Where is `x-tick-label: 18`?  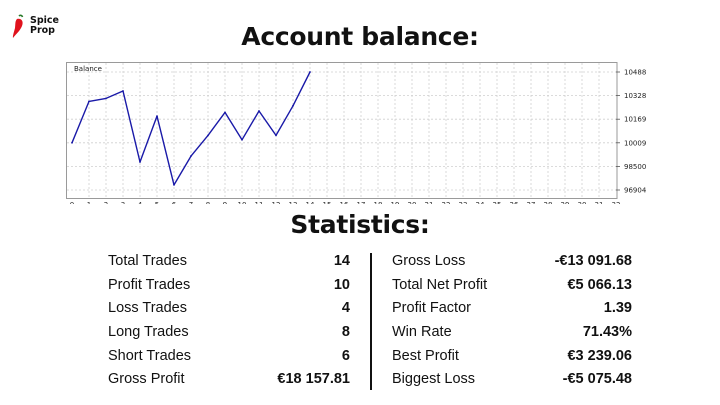
x-tick-label: 18 is located at coordinates (378, 202).